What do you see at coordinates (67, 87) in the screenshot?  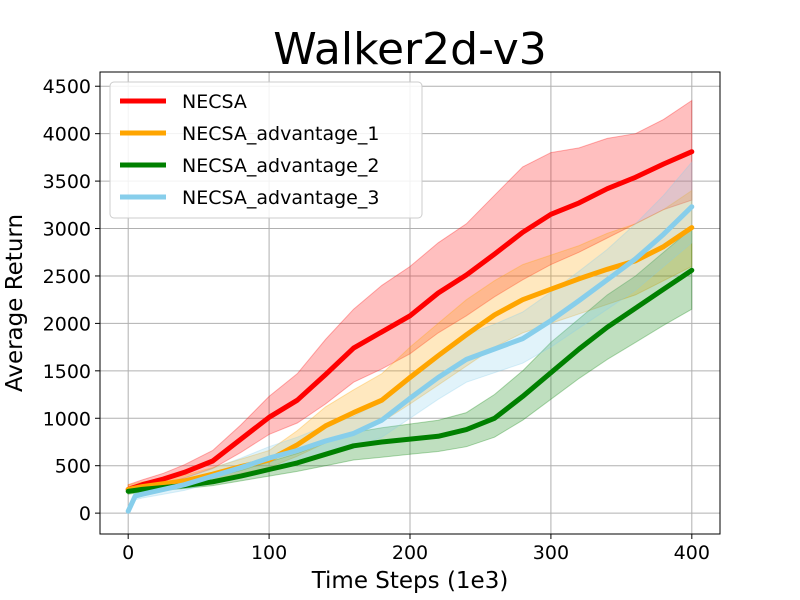 I see `y-tick-label: 4500` at bounding box center [67, 87].